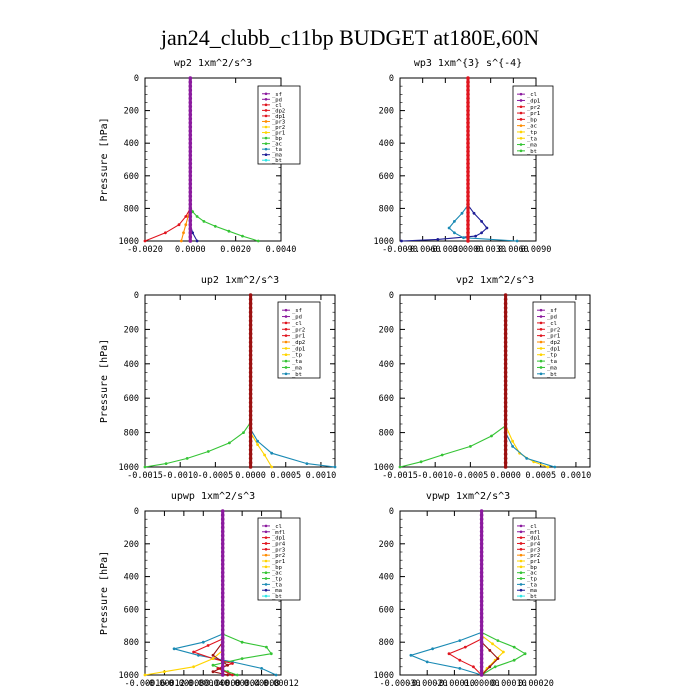 Image resolution: width=700 pixels, height=700 pixels. Describe the element at coordinates (277, 145) in the screenshot. I see `legend-label: _ac` at that location.